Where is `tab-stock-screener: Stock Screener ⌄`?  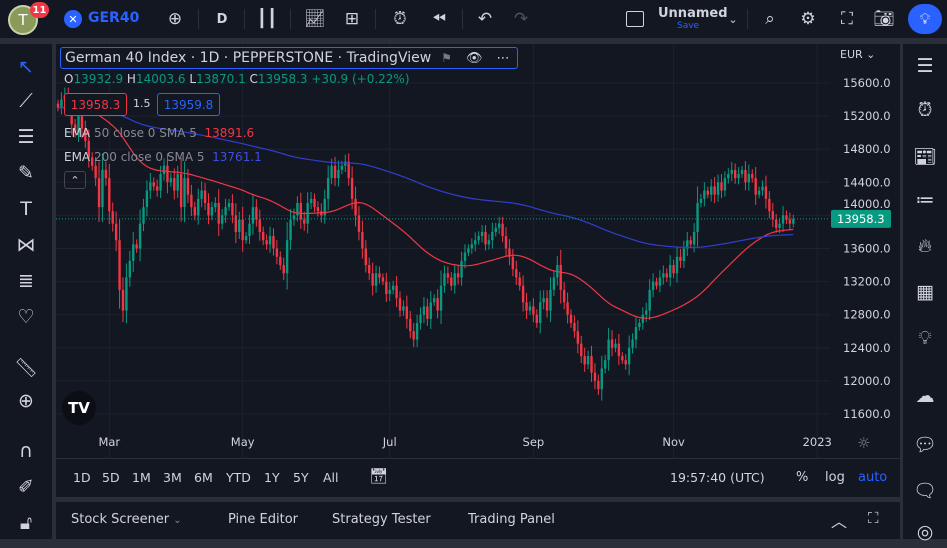
tab-stock-screener: Stock Screener ⌄ is located at coordinates (126, 519).